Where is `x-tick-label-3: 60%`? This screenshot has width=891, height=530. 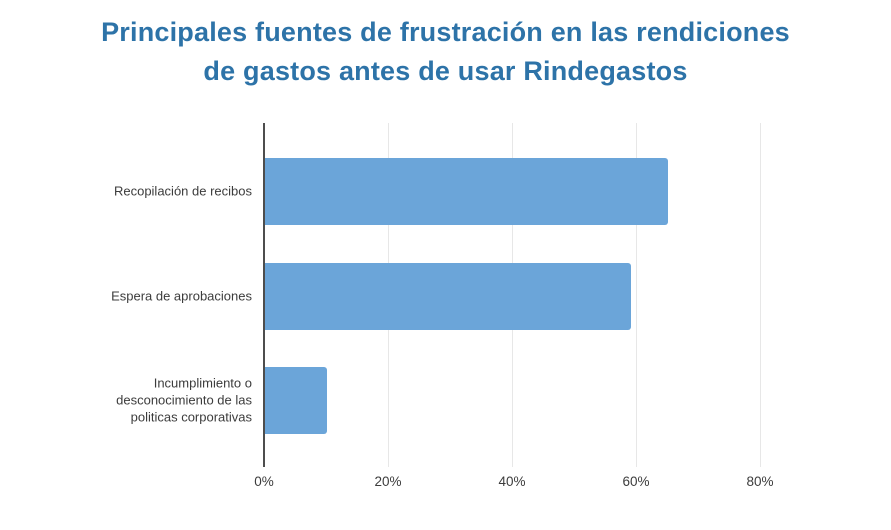 x-tick-label-3: 60% is located at coordinates (636, 481).